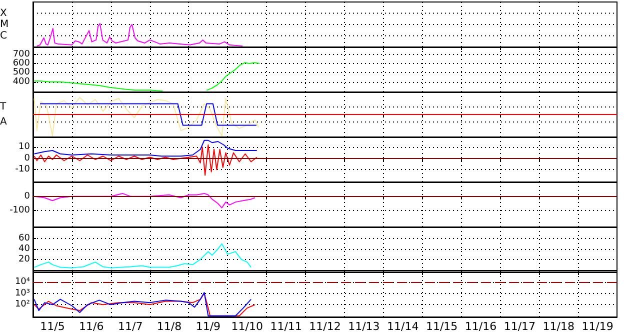 This screenshot has height=334, width=628. I want to click on x-tick-label: 11/12, so click(325, 326).